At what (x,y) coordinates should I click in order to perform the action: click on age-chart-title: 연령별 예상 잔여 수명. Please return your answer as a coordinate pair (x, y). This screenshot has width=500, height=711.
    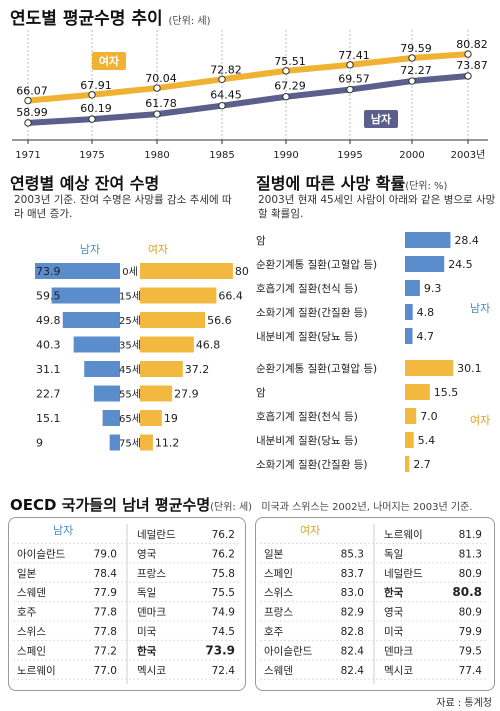
    Looking at the image, I should click on (85, 183).